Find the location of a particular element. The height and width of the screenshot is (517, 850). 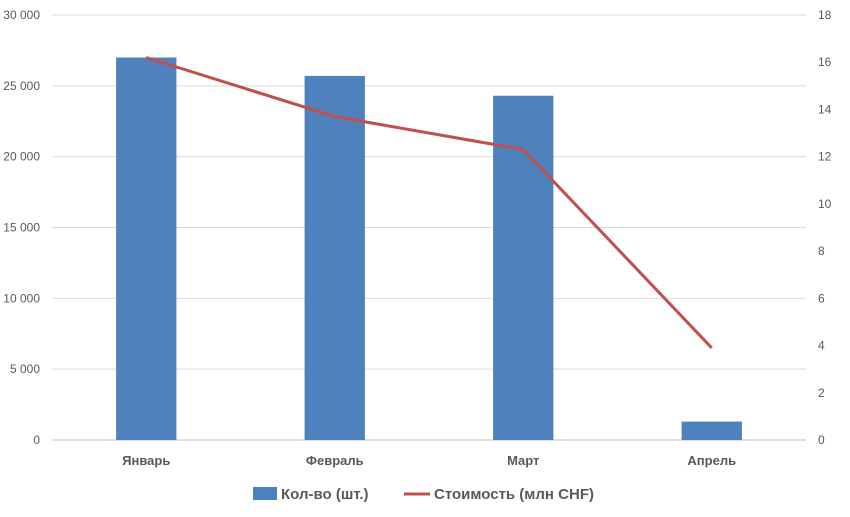

right-axis: 0 2 4 6 8 10 12 14 16 18 is located at coordinates (825, 227).